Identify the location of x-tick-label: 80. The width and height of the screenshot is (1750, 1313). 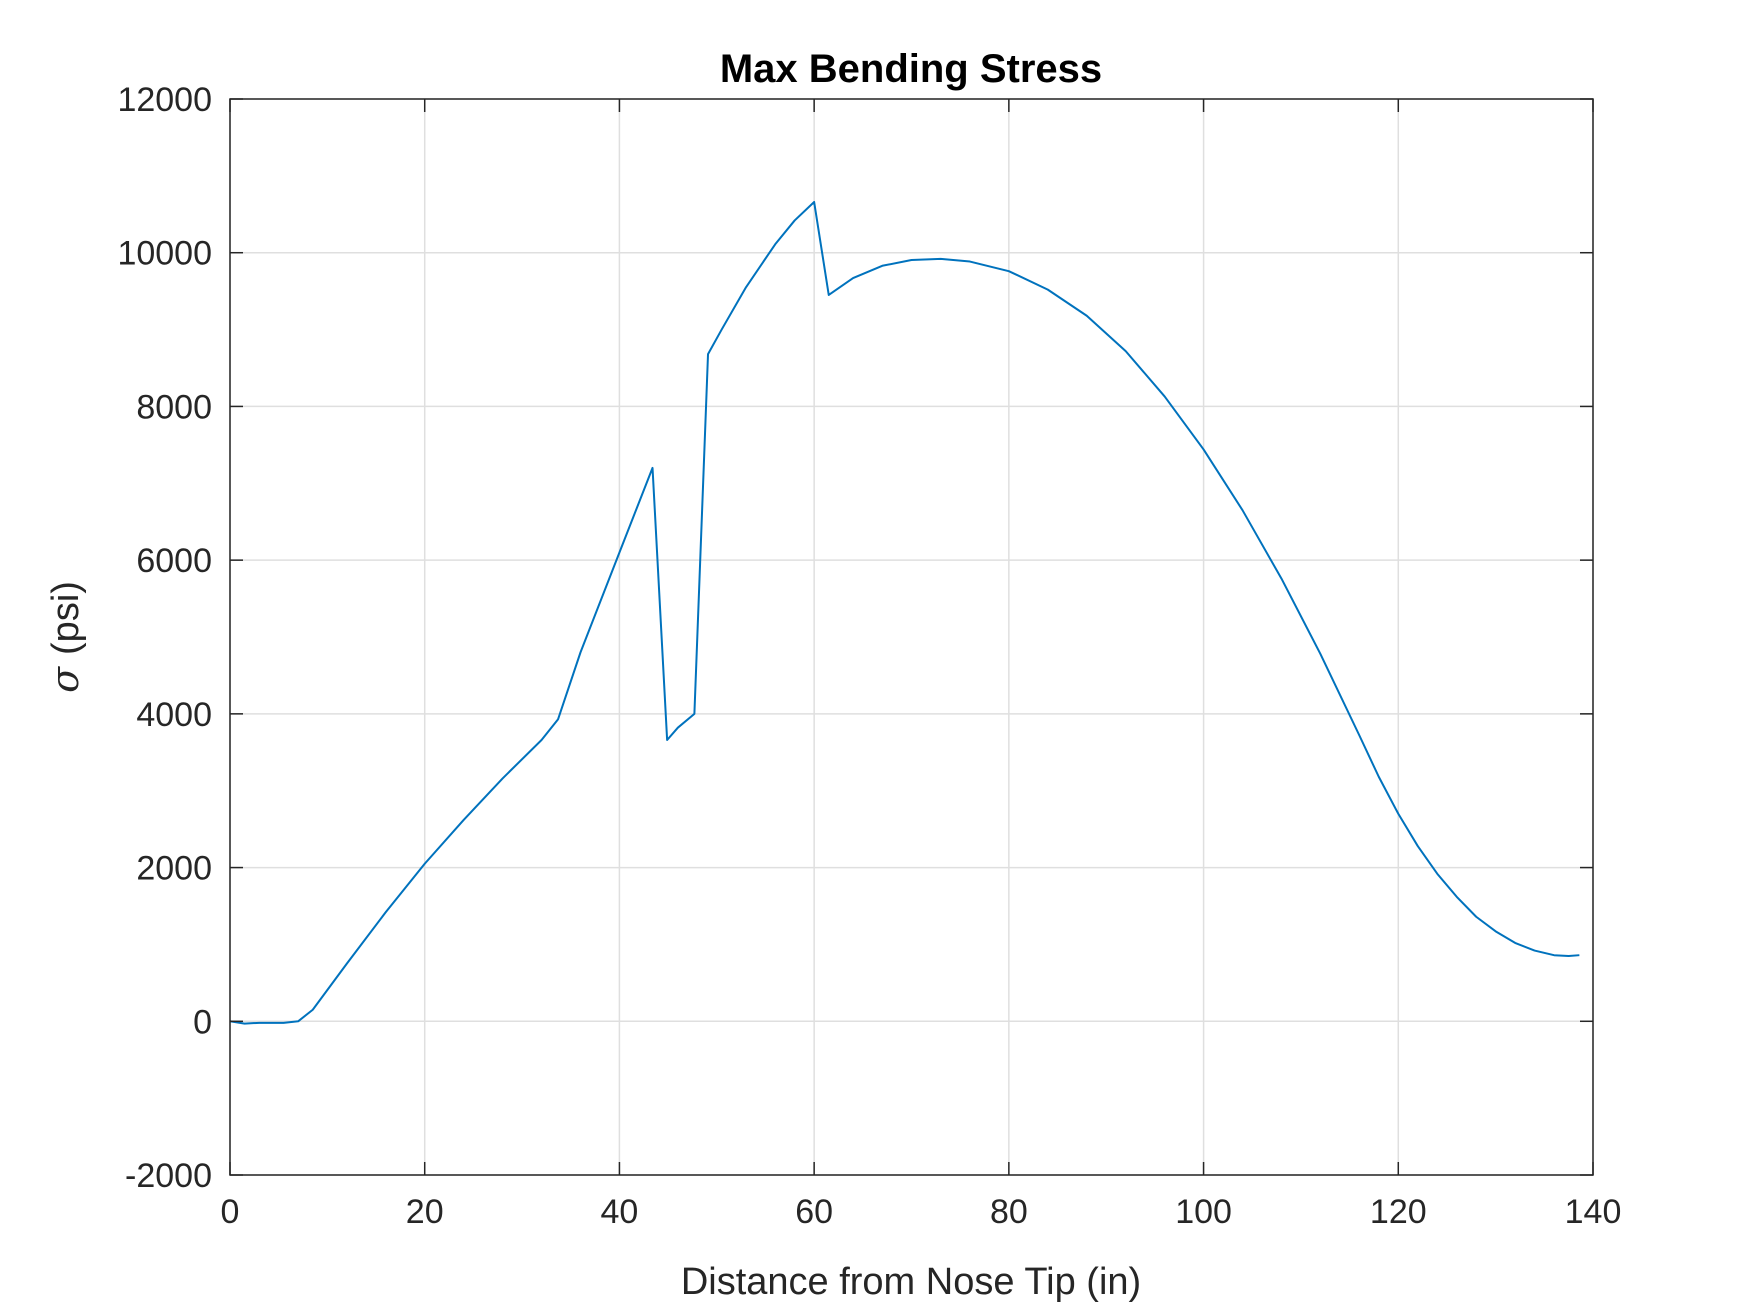
(1009, 1212).